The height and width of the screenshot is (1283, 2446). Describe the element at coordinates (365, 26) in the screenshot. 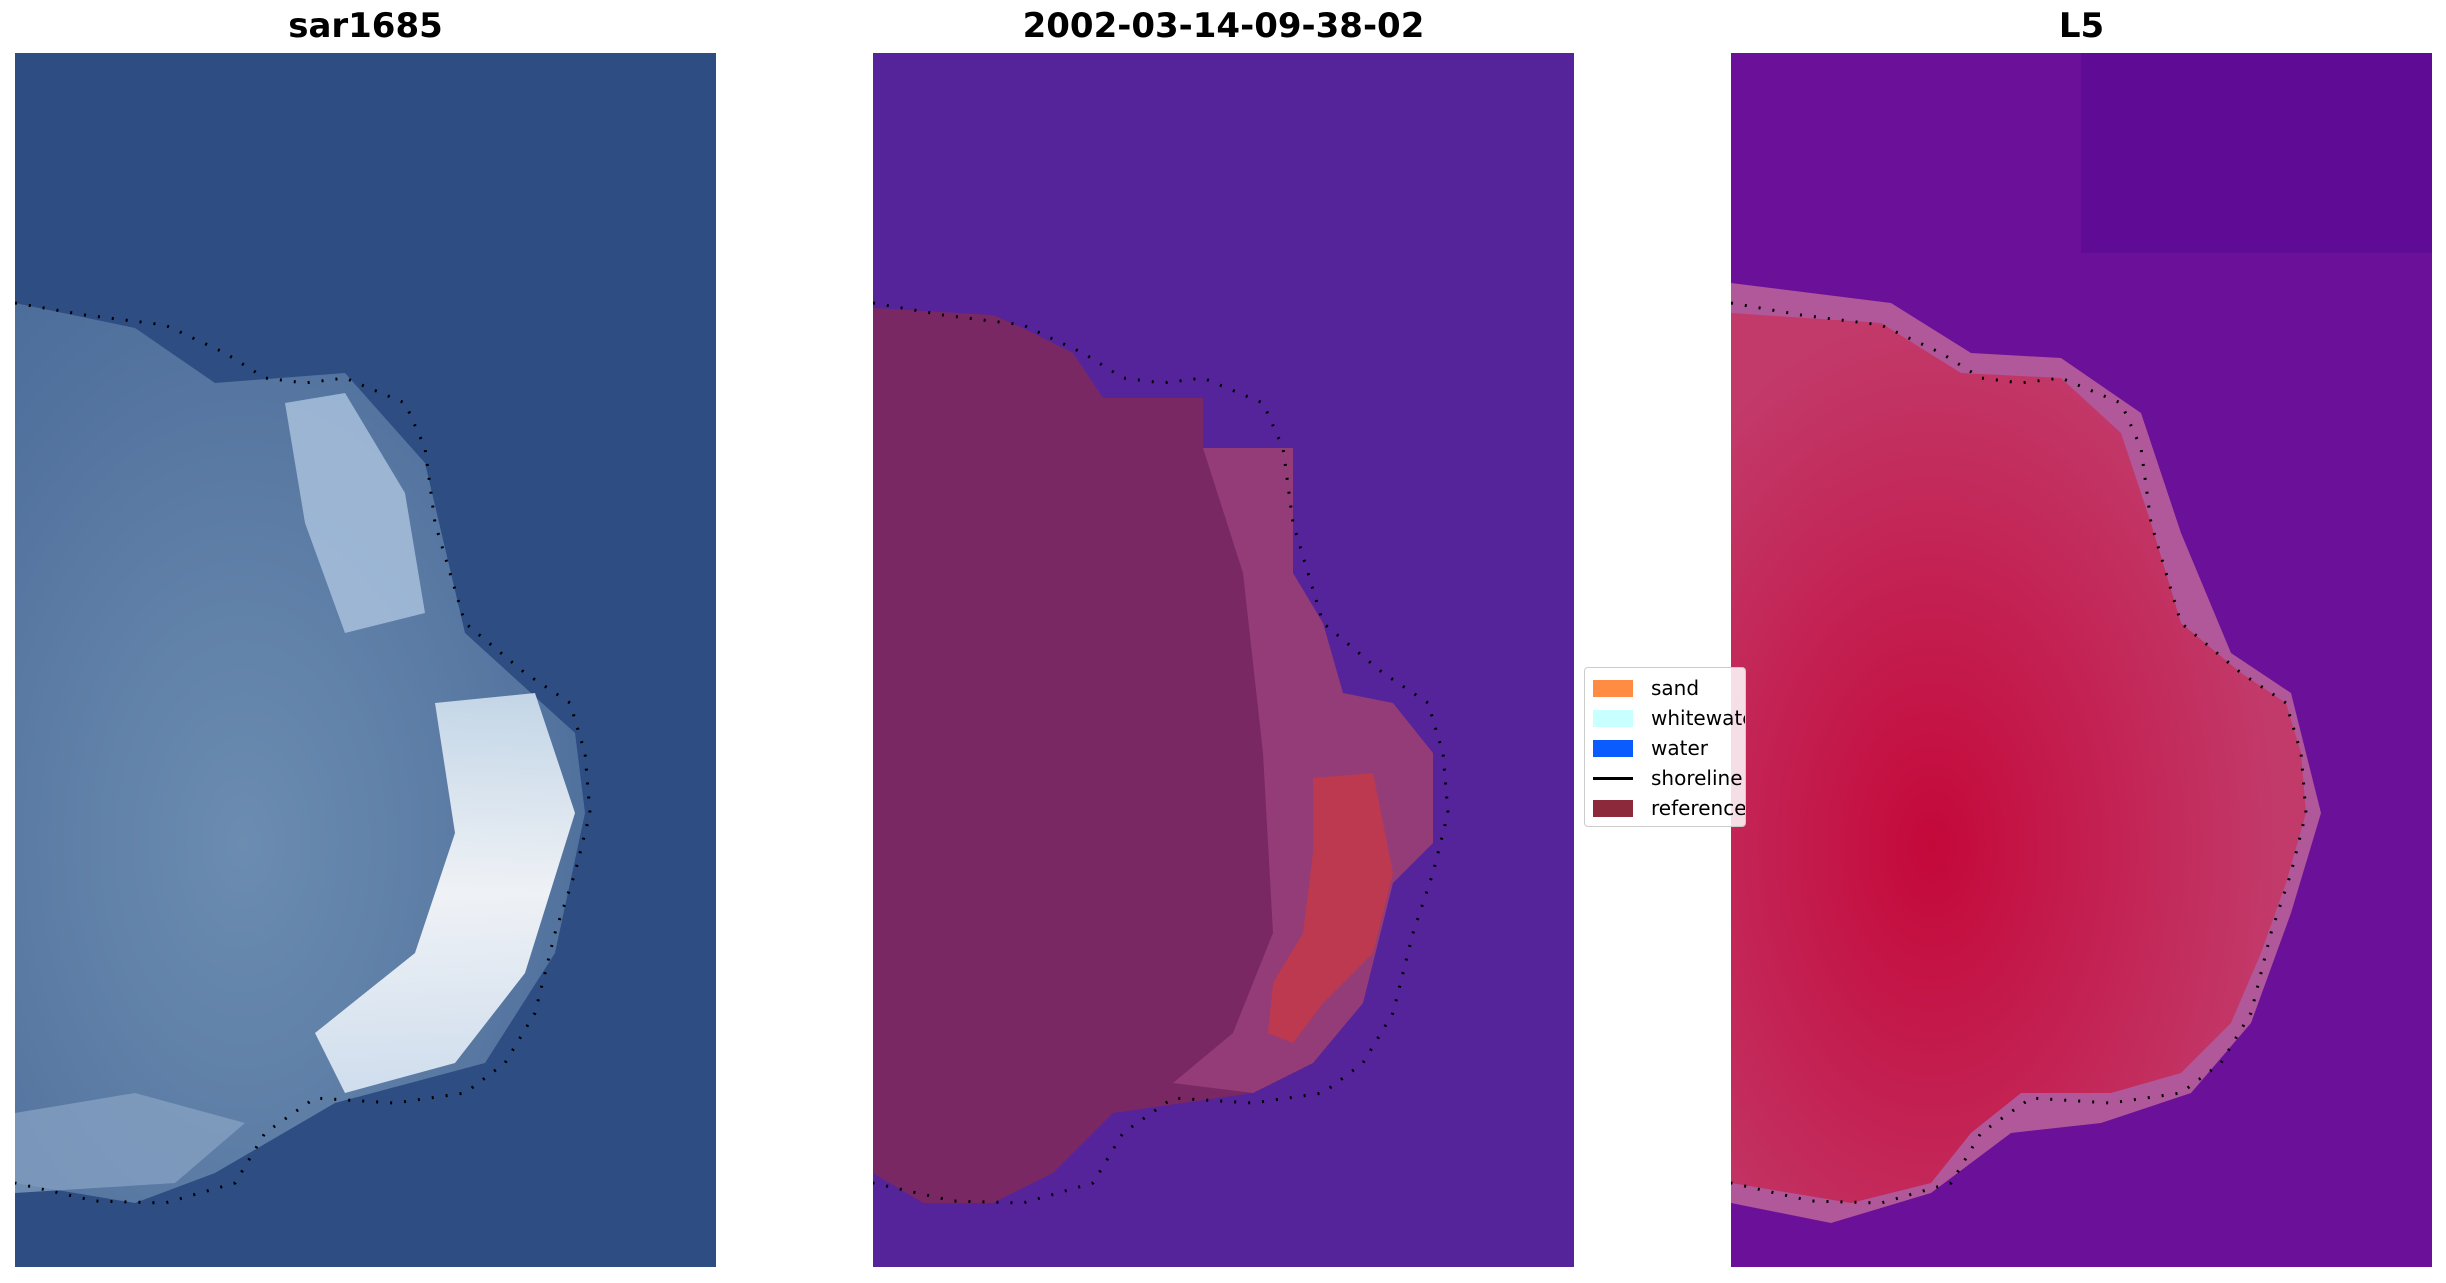

I see `panel-1-title: sar1685` at that location.